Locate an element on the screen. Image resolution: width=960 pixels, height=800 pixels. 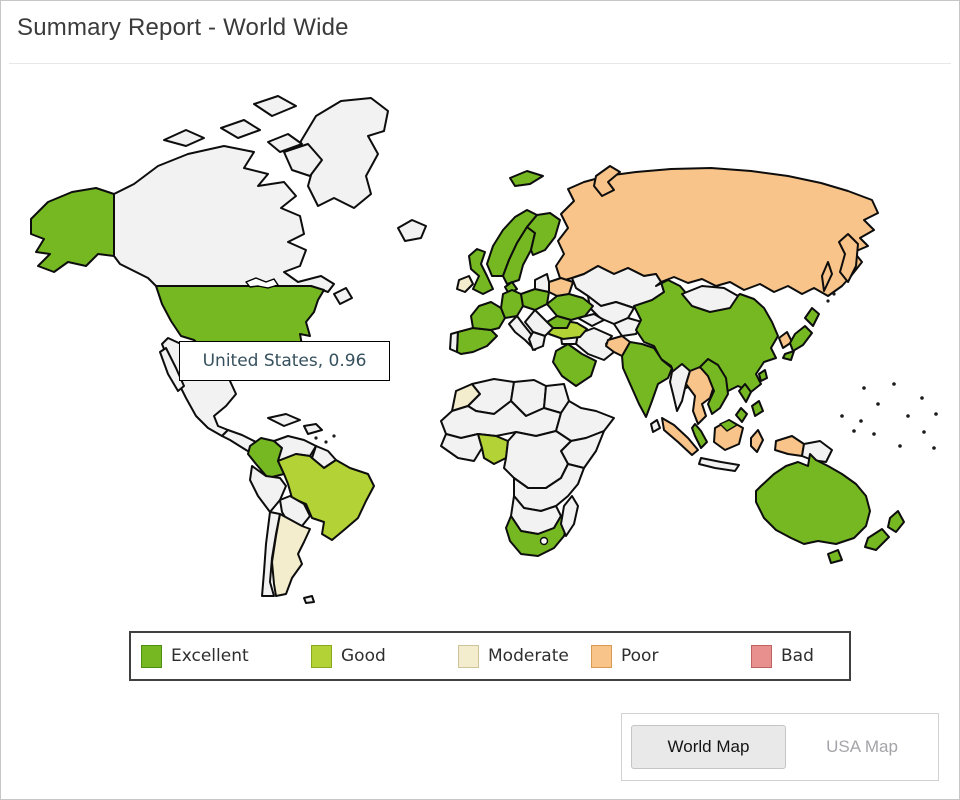
country-east-malaysia is located at coordinates (728, 425).